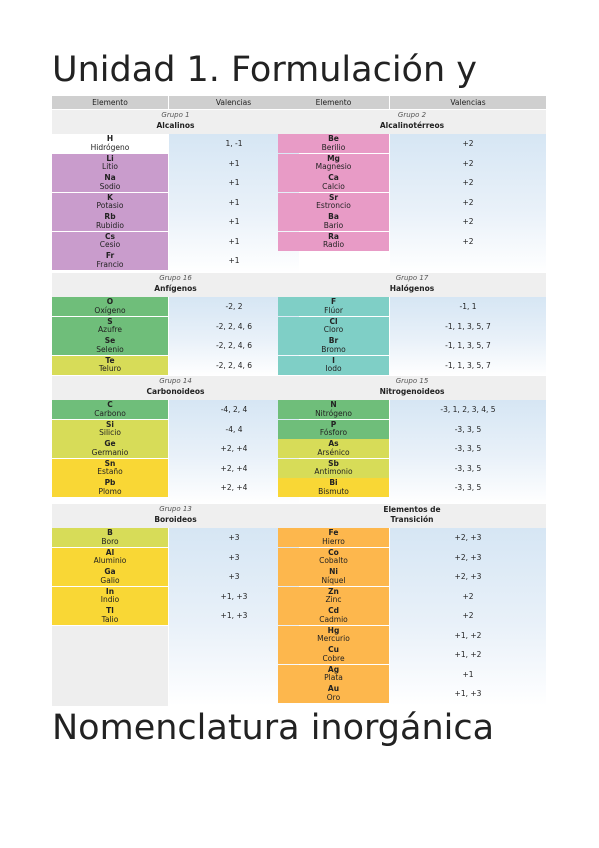  What do you see at coordinates (110, 443) in the screenshot?
I see `element-symbol: Ge` at bounding box center [110, 443].